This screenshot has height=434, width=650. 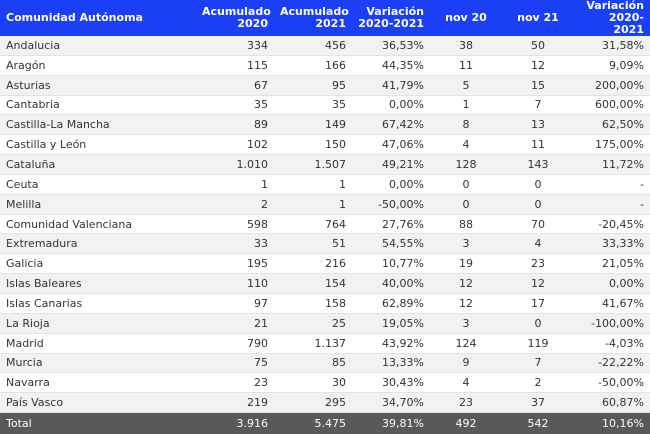 I want to click on cell-variacion-nov: 21,05%, so click(x=612, y=264).